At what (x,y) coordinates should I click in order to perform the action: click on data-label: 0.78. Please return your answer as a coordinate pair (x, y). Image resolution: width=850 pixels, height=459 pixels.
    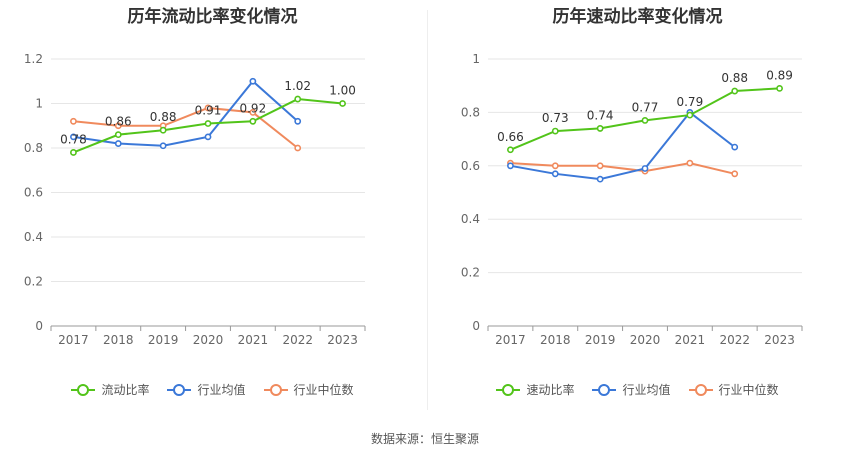
    Looking at the image, I should click on (73, 139).